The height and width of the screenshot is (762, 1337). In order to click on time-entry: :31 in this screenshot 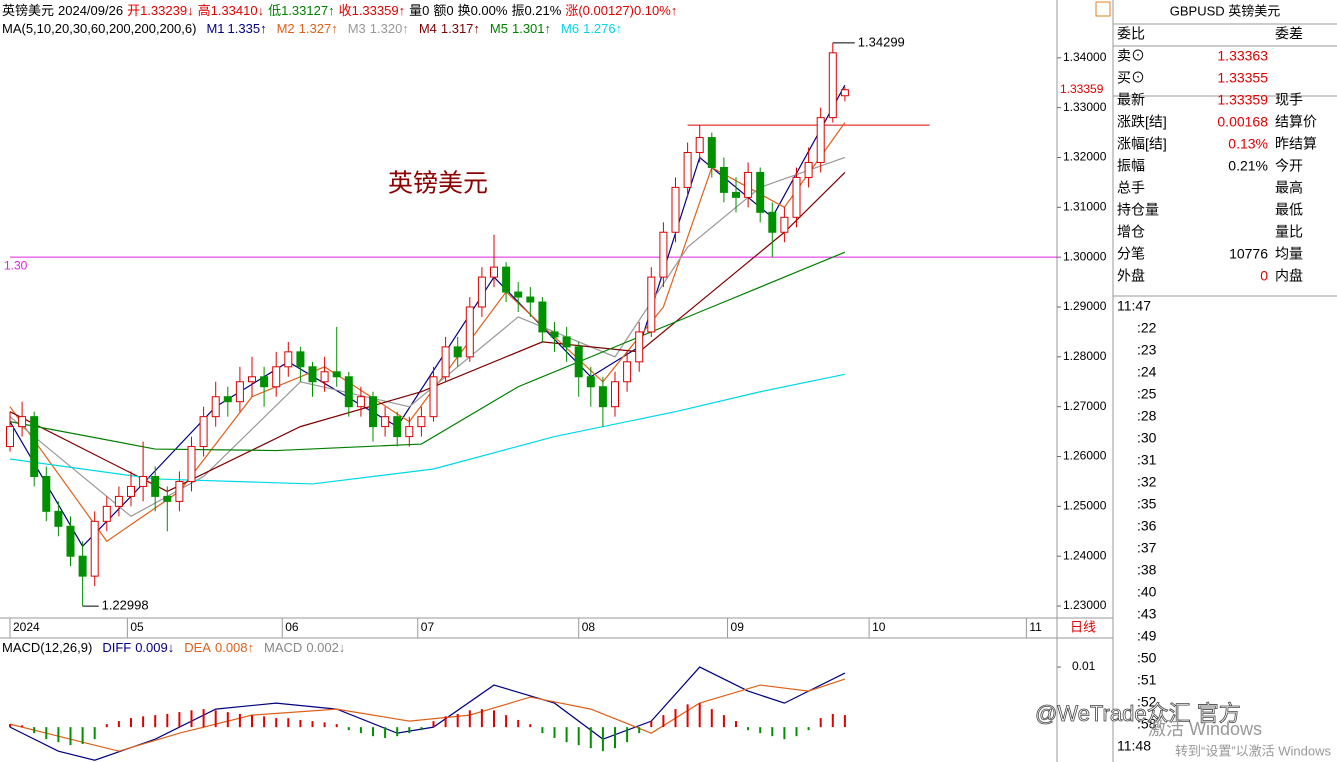, I will do `click(1147, 460)`.